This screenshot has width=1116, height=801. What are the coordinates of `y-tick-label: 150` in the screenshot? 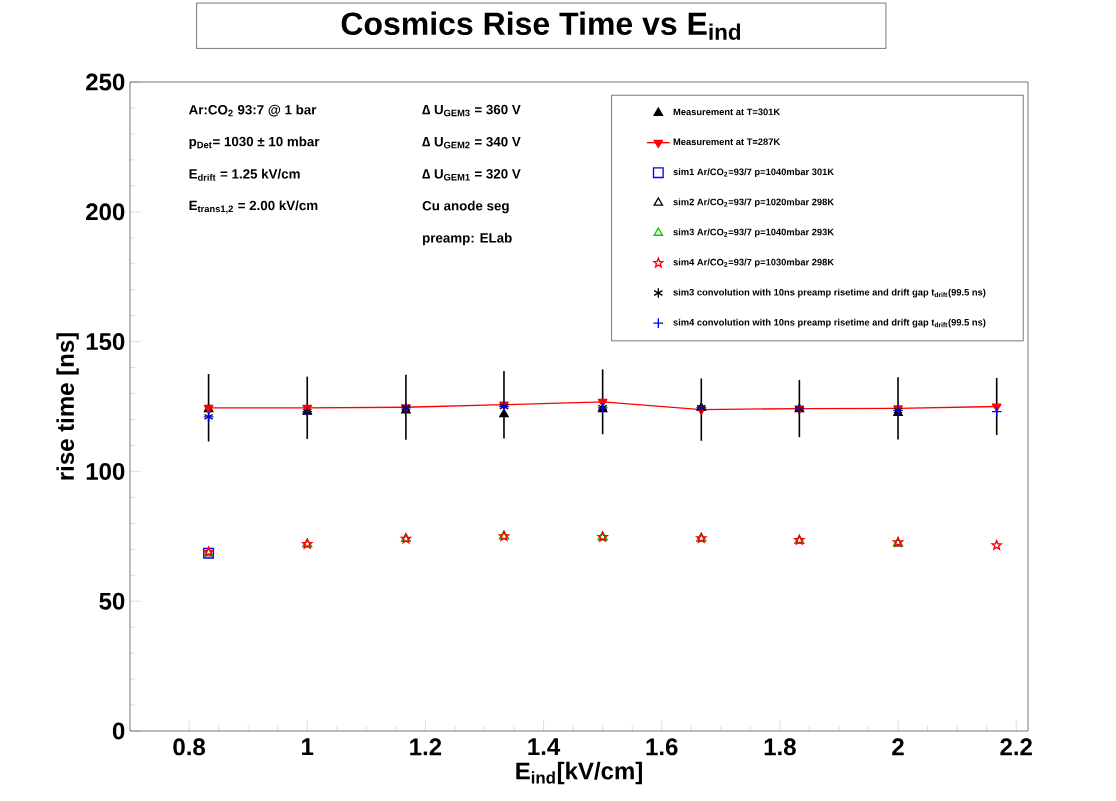 It's located at (105, 342).